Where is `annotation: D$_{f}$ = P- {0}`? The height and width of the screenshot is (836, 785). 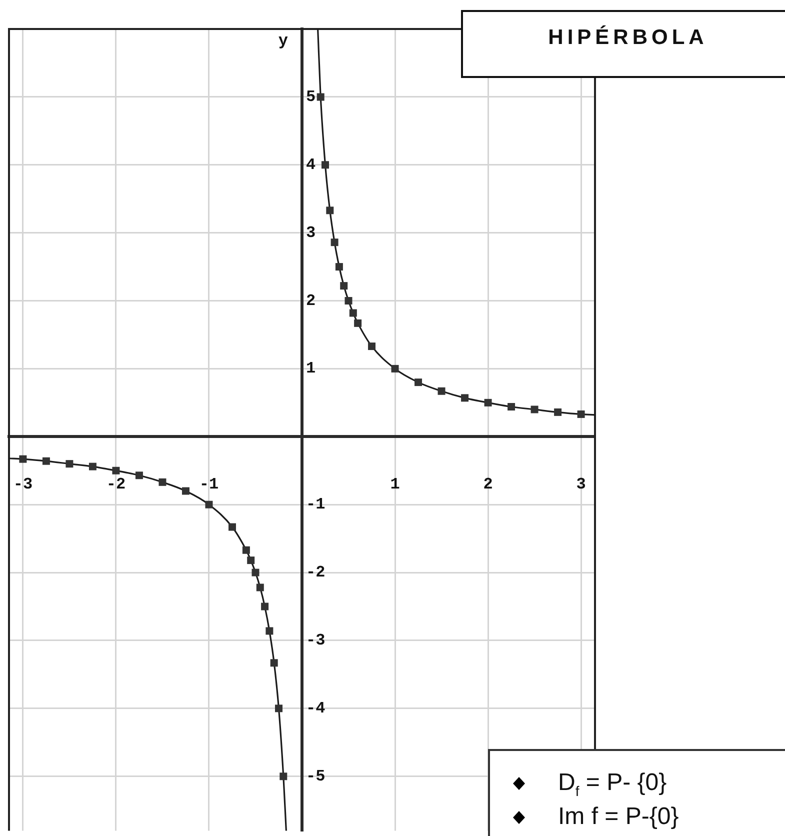
annotation: D$_{f}$ = P- {0} is located at coordinates (612, 784).